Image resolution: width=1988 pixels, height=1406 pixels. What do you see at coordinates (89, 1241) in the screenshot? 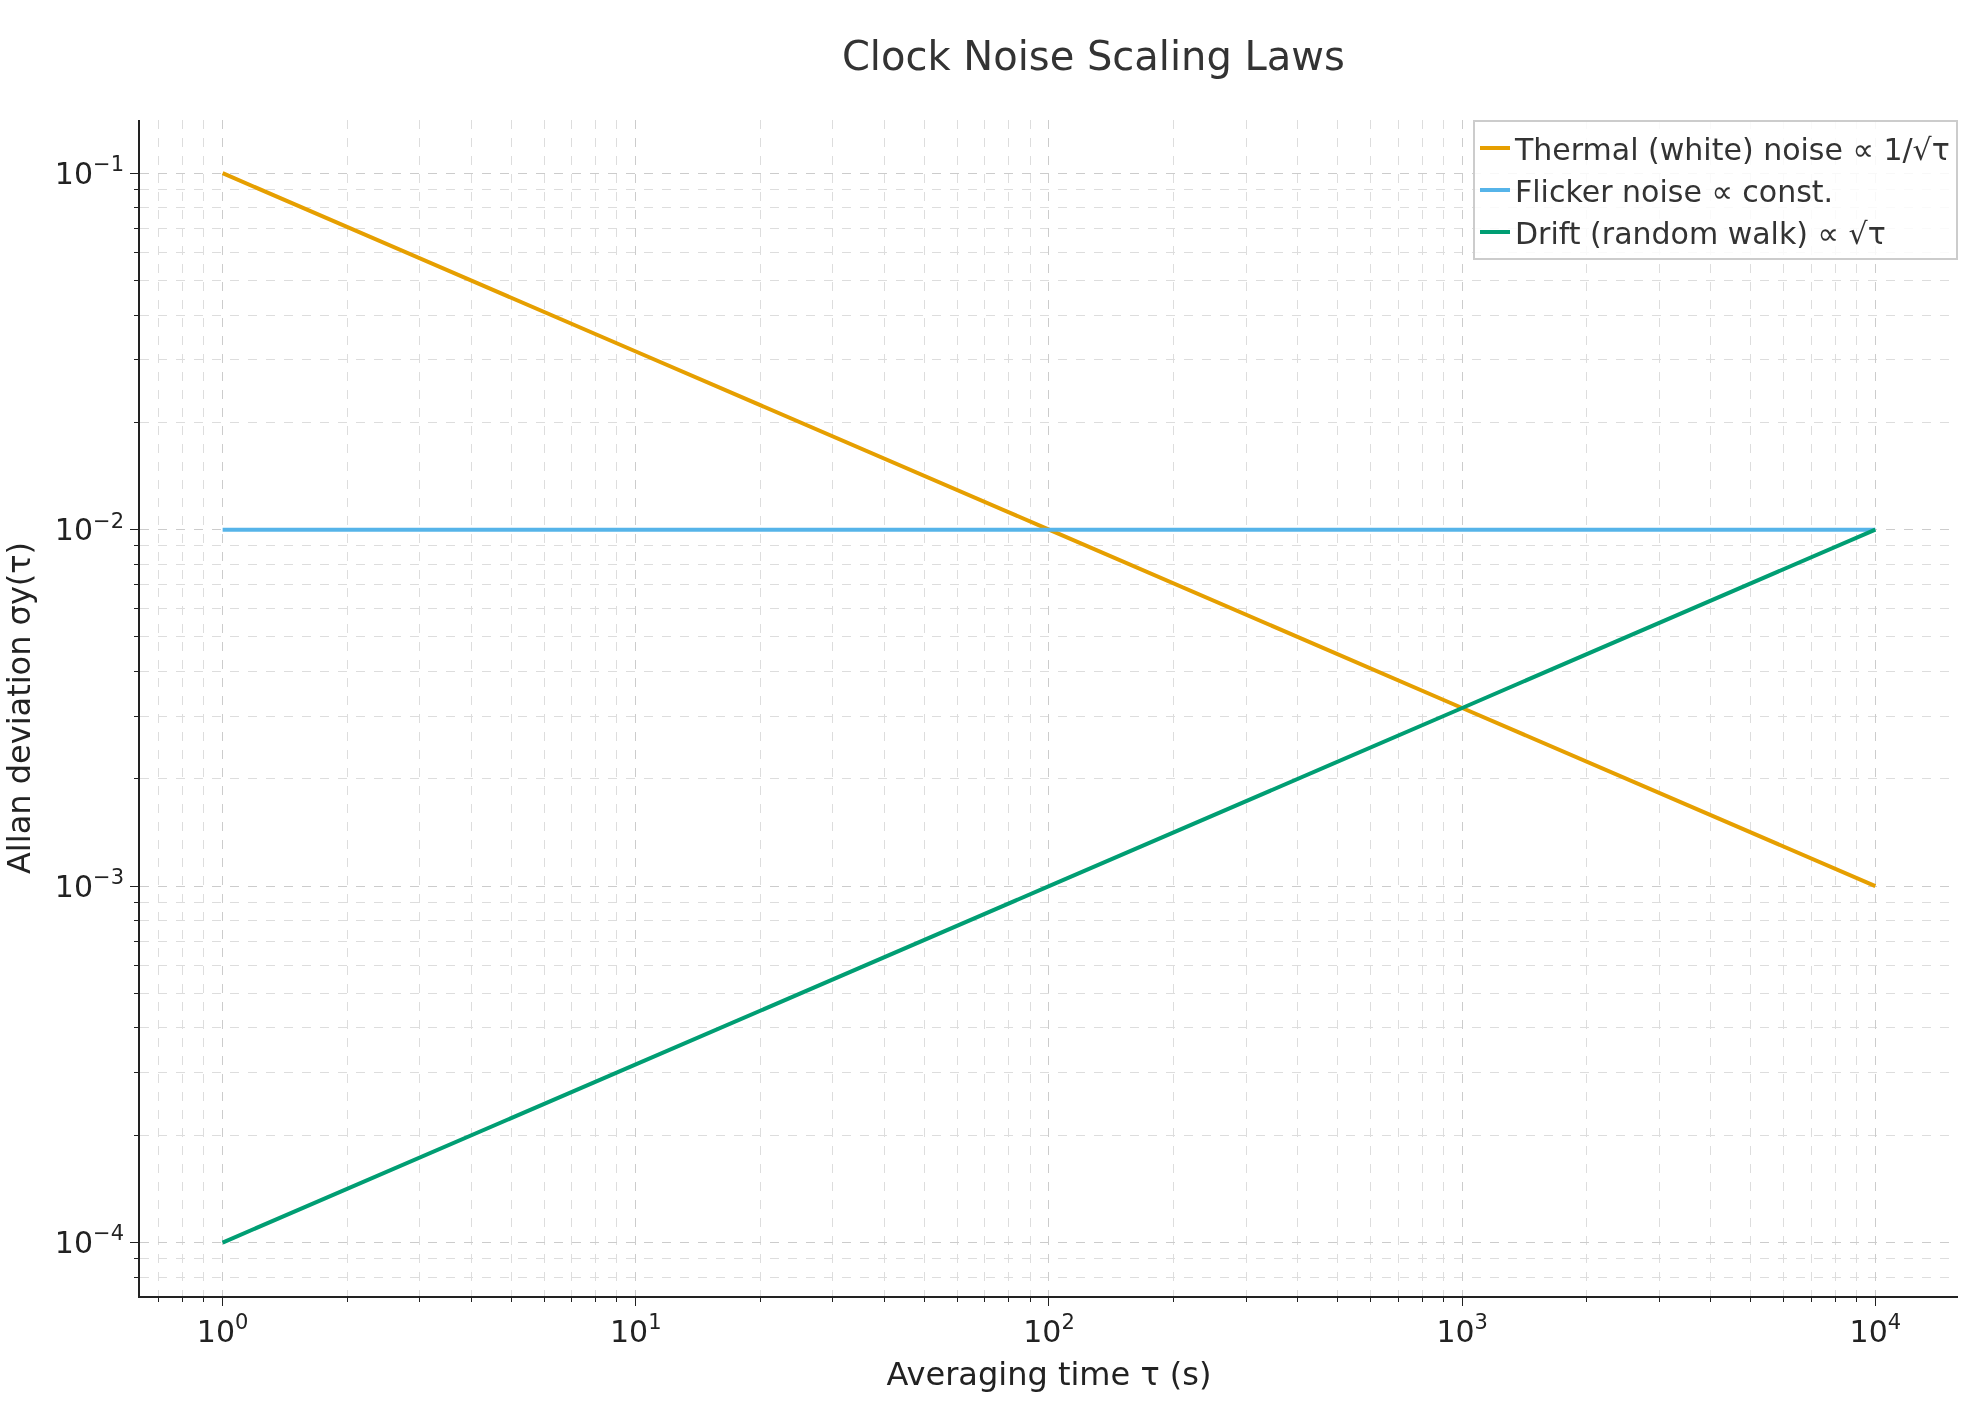
I see `y-tick-label: 10$^{−4}$` at bounding box center [89, 1241].